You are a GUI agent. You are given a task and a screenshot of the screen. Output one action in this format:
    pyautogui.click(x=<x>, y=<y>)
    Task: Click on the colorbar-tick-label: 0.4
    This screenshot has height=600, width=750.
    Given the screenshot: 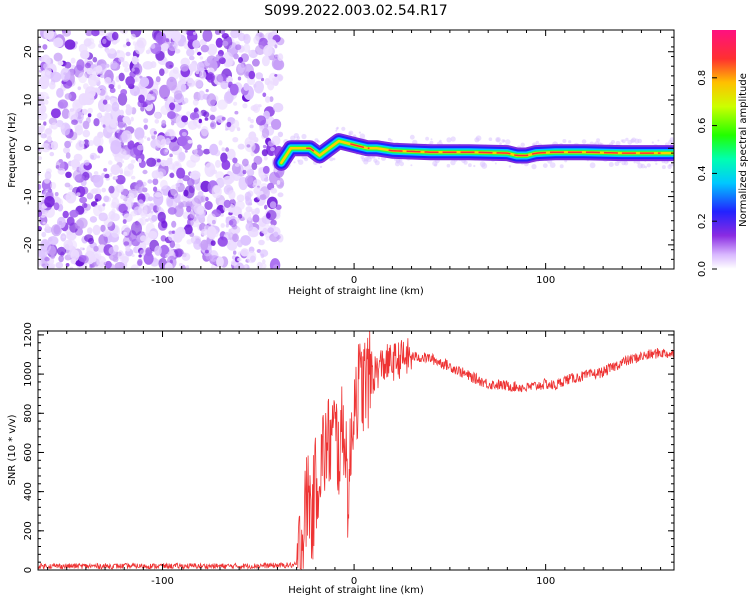 What is the action you would take?
    pyautogui.click(x=702, y=173)
    